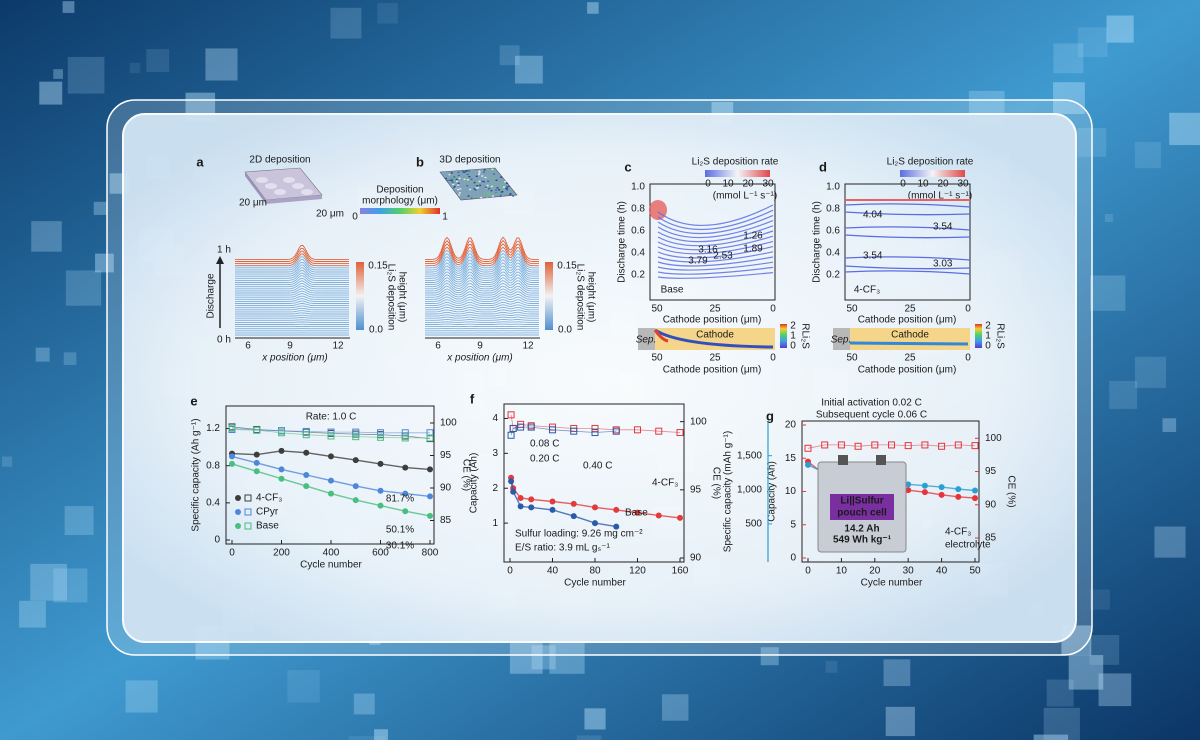 This screenshot has height=740, width=1200. Describe the element at coordinates (253, 203) in the screenshot. I see `dimension-label: 20 μm` at that location.